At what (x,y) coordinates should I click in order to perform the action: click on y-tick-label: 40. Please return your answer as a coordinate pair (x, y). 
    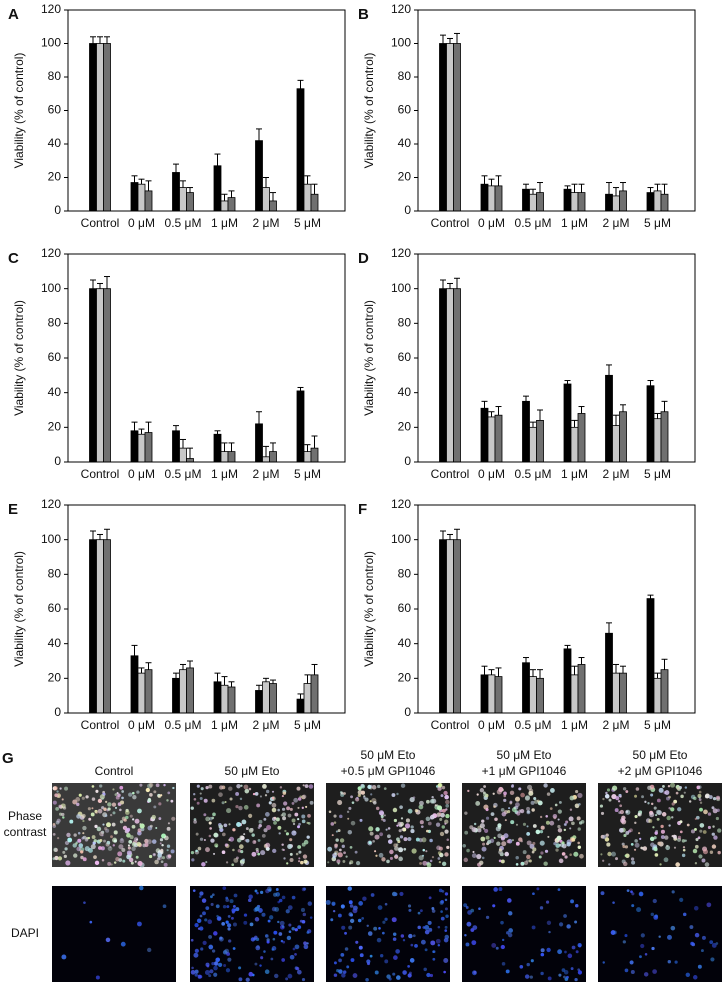
    Looking at the image, I should click on (405, 143).